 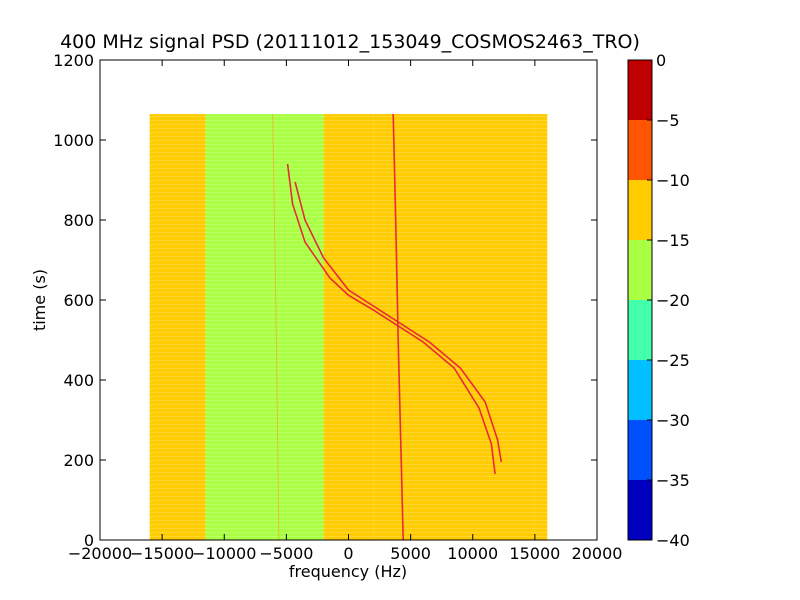 I want to click on colorbar-tick-label: −25, so click(x=673, y=360).